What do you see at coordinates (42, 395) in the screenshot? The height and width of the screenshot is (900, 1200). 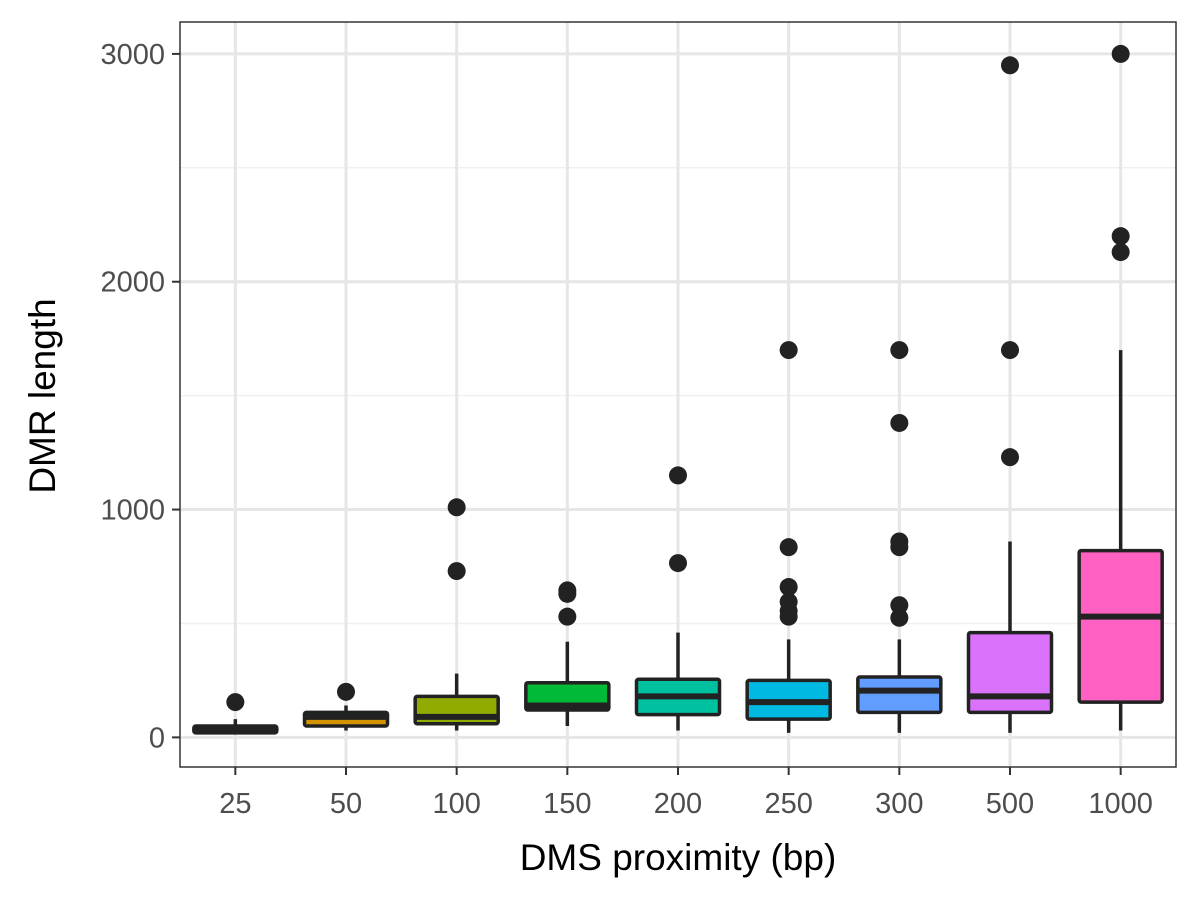 I see `y-axis-title: DMR length` at bounding box center [42, 395].